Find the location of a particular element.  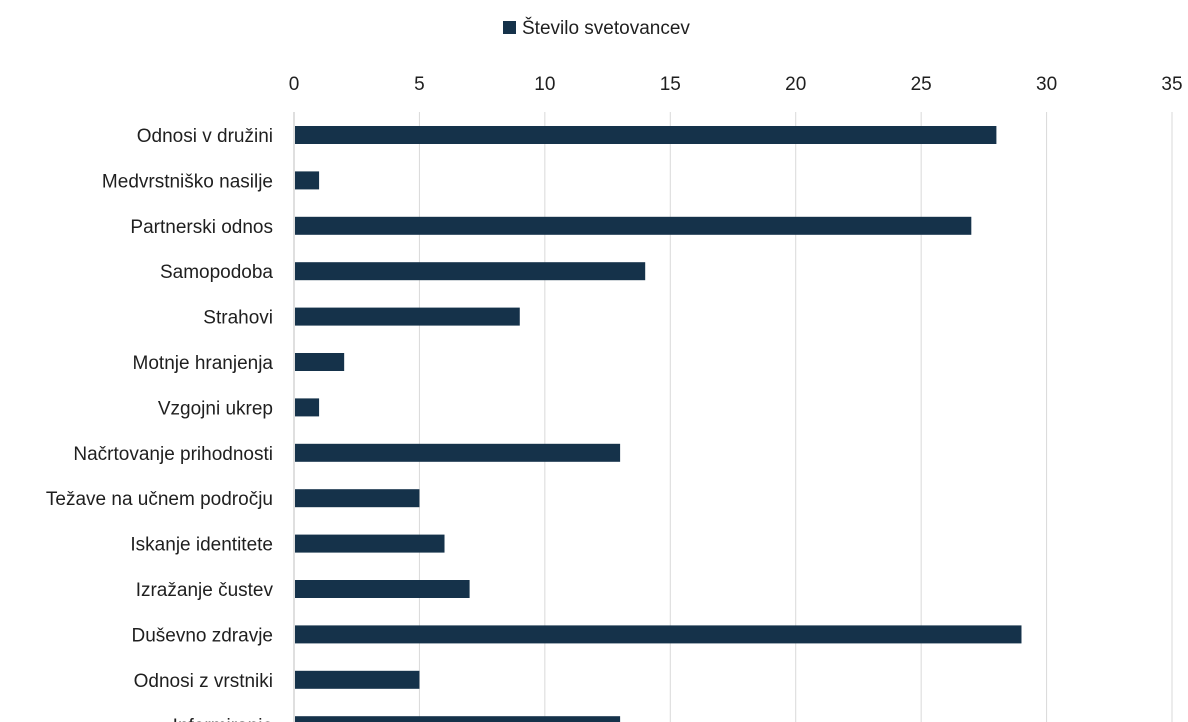

category-label: Samopodoba is located at coordinates (216, 272).